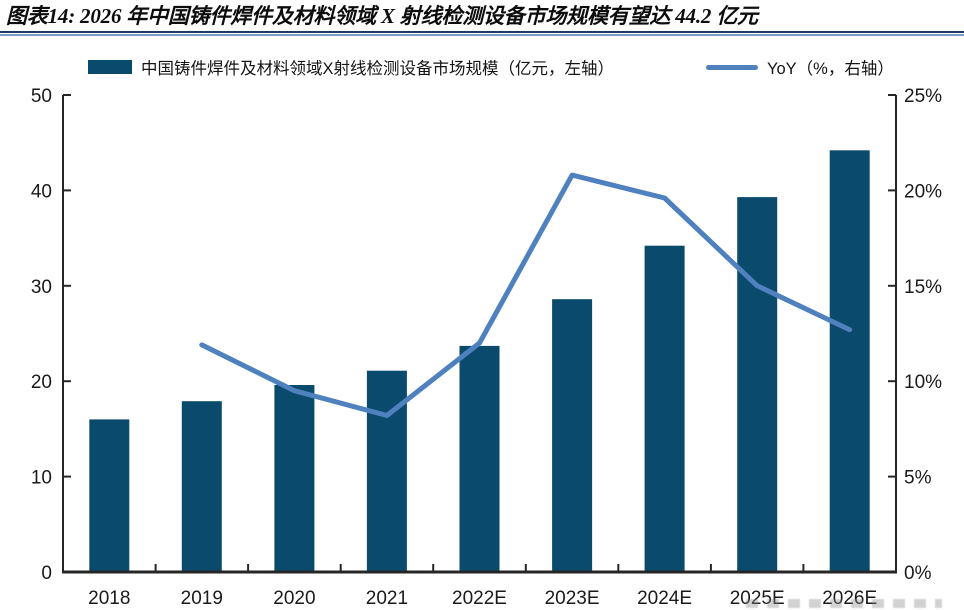 The height and width of the screenshot is (610, 964). I want to click on x-tick-label: 2021, so click(387, 598).